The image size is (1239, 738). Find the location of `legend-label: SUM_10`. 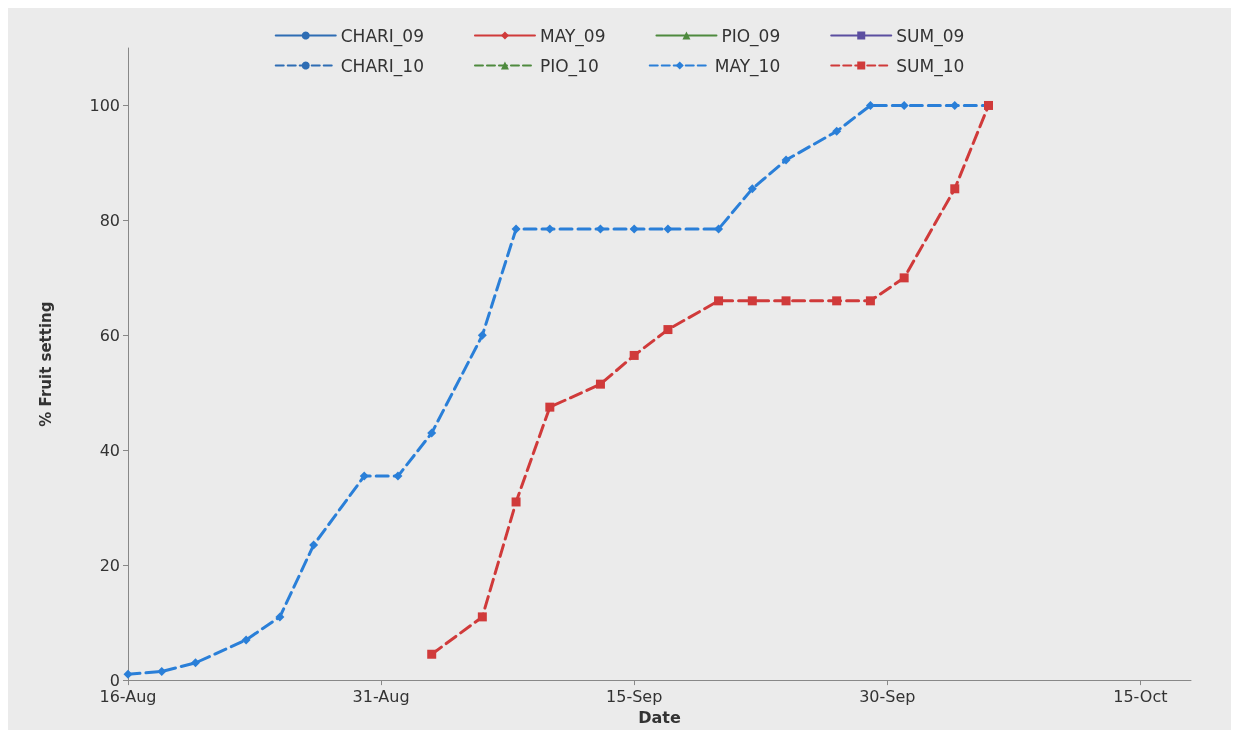

legend-label: SUM_10 is located at coordinates (930, 66).